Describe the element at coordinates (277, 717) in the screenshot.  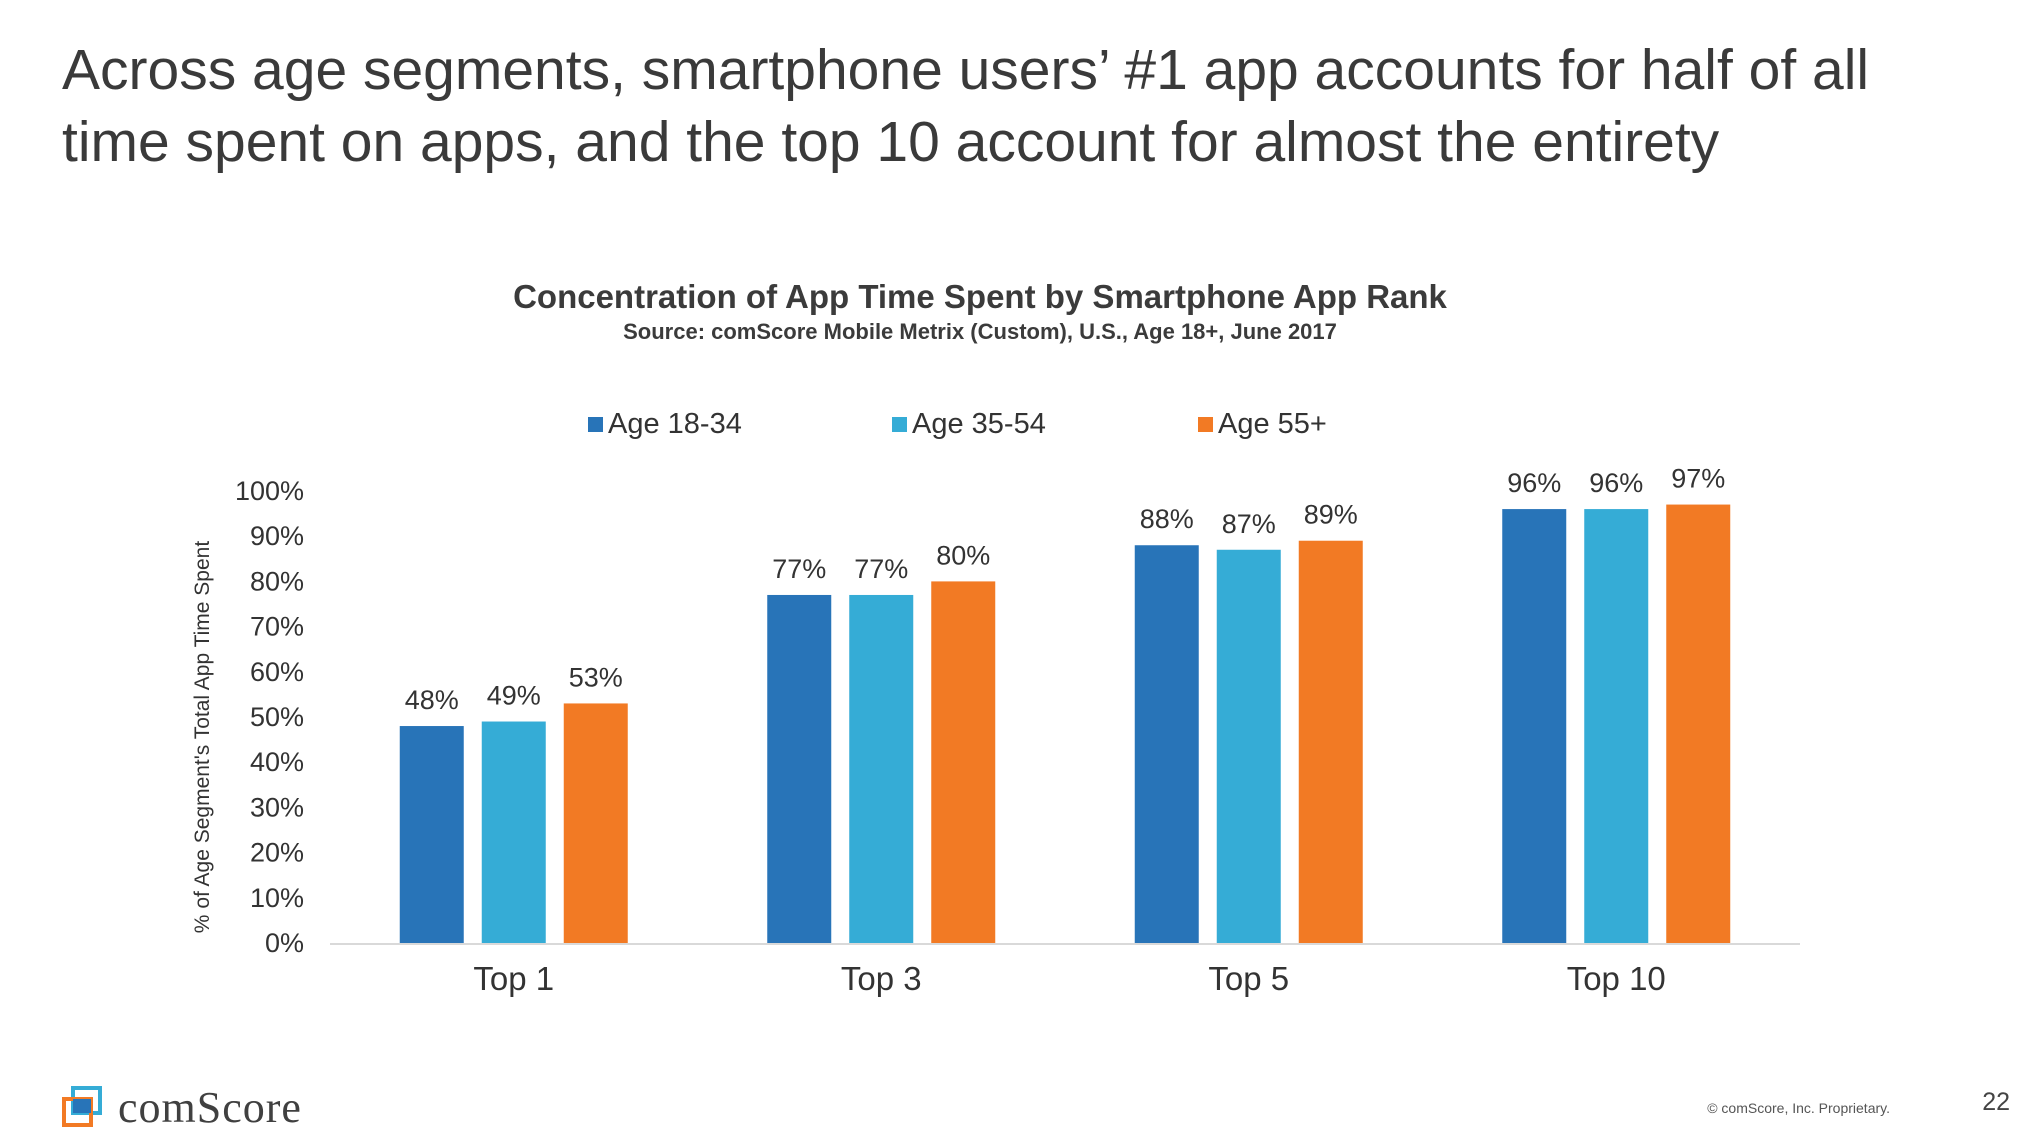
I see `y-tick-label: 50%` at that location.